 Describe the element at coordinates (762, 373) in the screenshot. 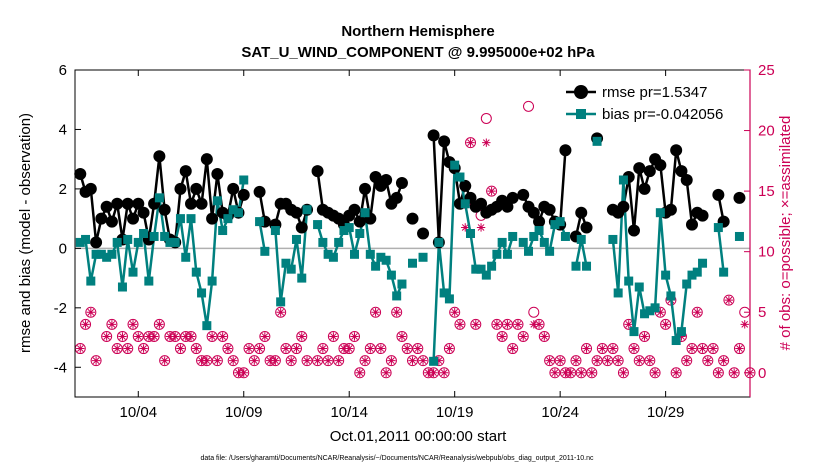

I see `y-right-tick-label: 0` at that location.